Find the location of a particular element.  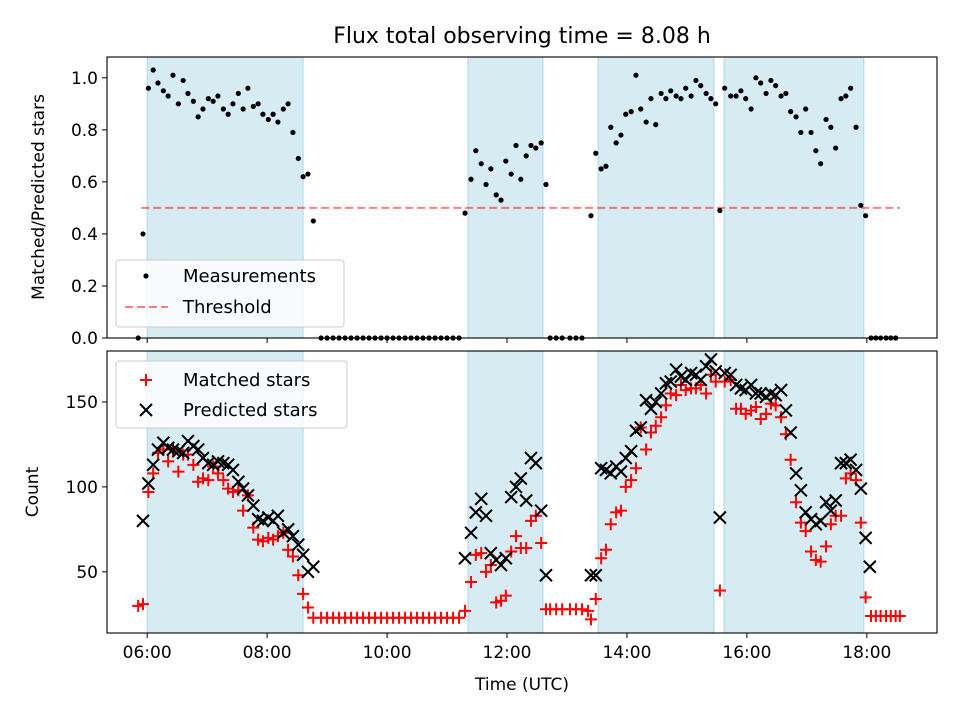

x-axis-label: Time (UTC) is located at coordinates (521, 685).